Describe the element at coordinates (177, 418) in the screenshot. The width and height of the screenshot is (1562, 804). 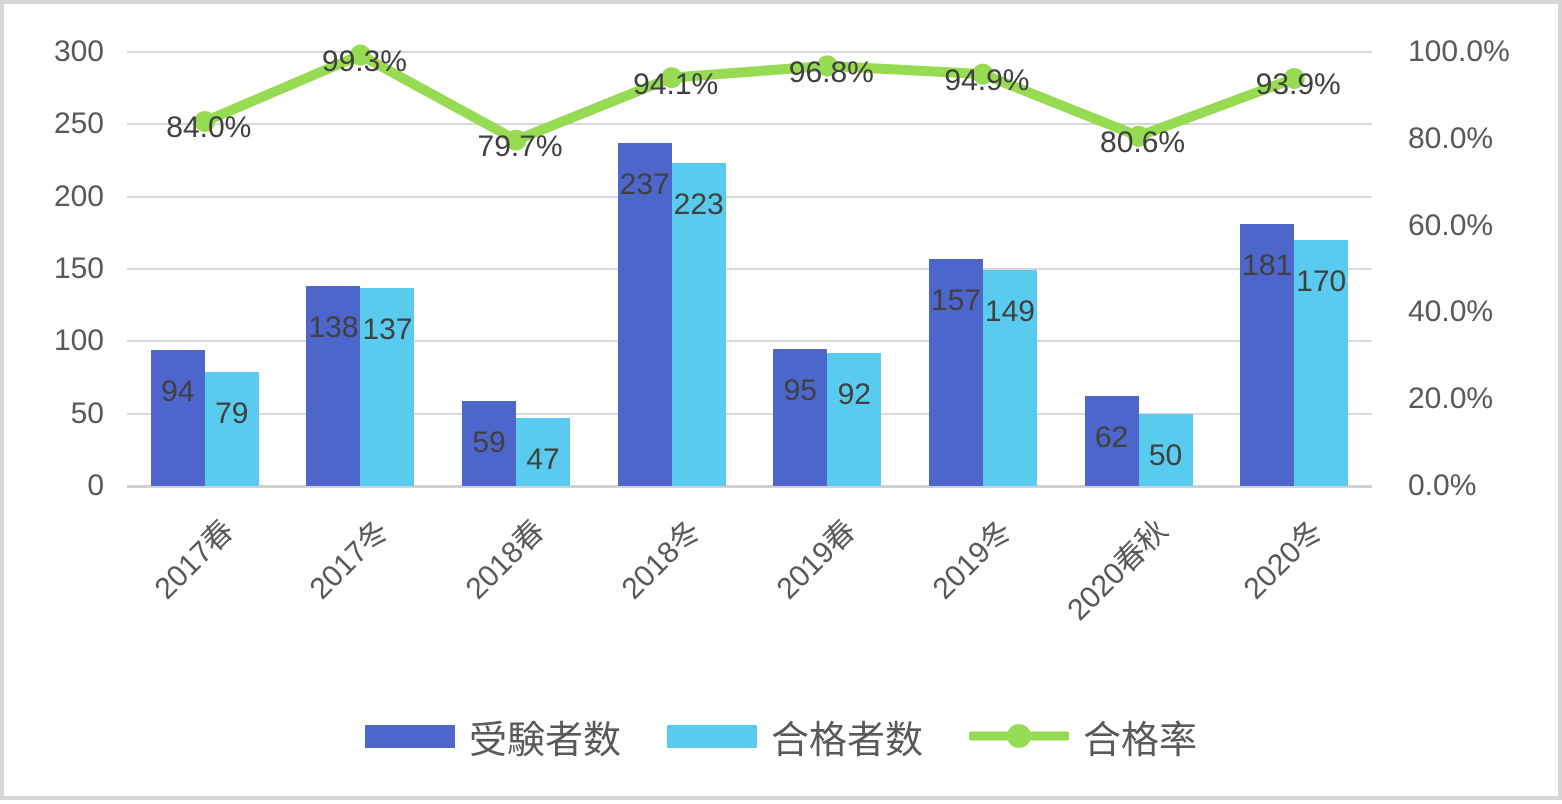
I see `bar-受験者数-2017春` at that location.